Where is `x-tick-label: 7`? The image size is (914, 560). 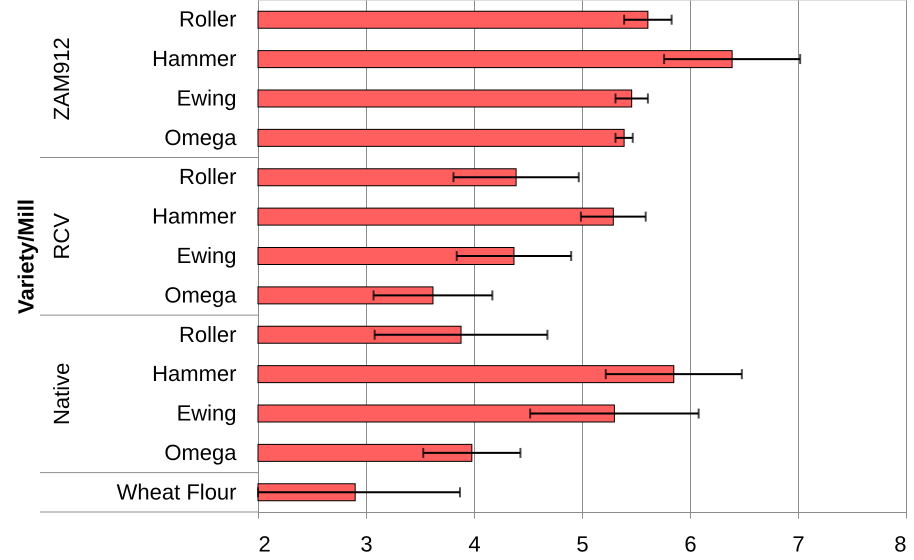
x-tick-label: 7 is located at coordinates (798, 544).